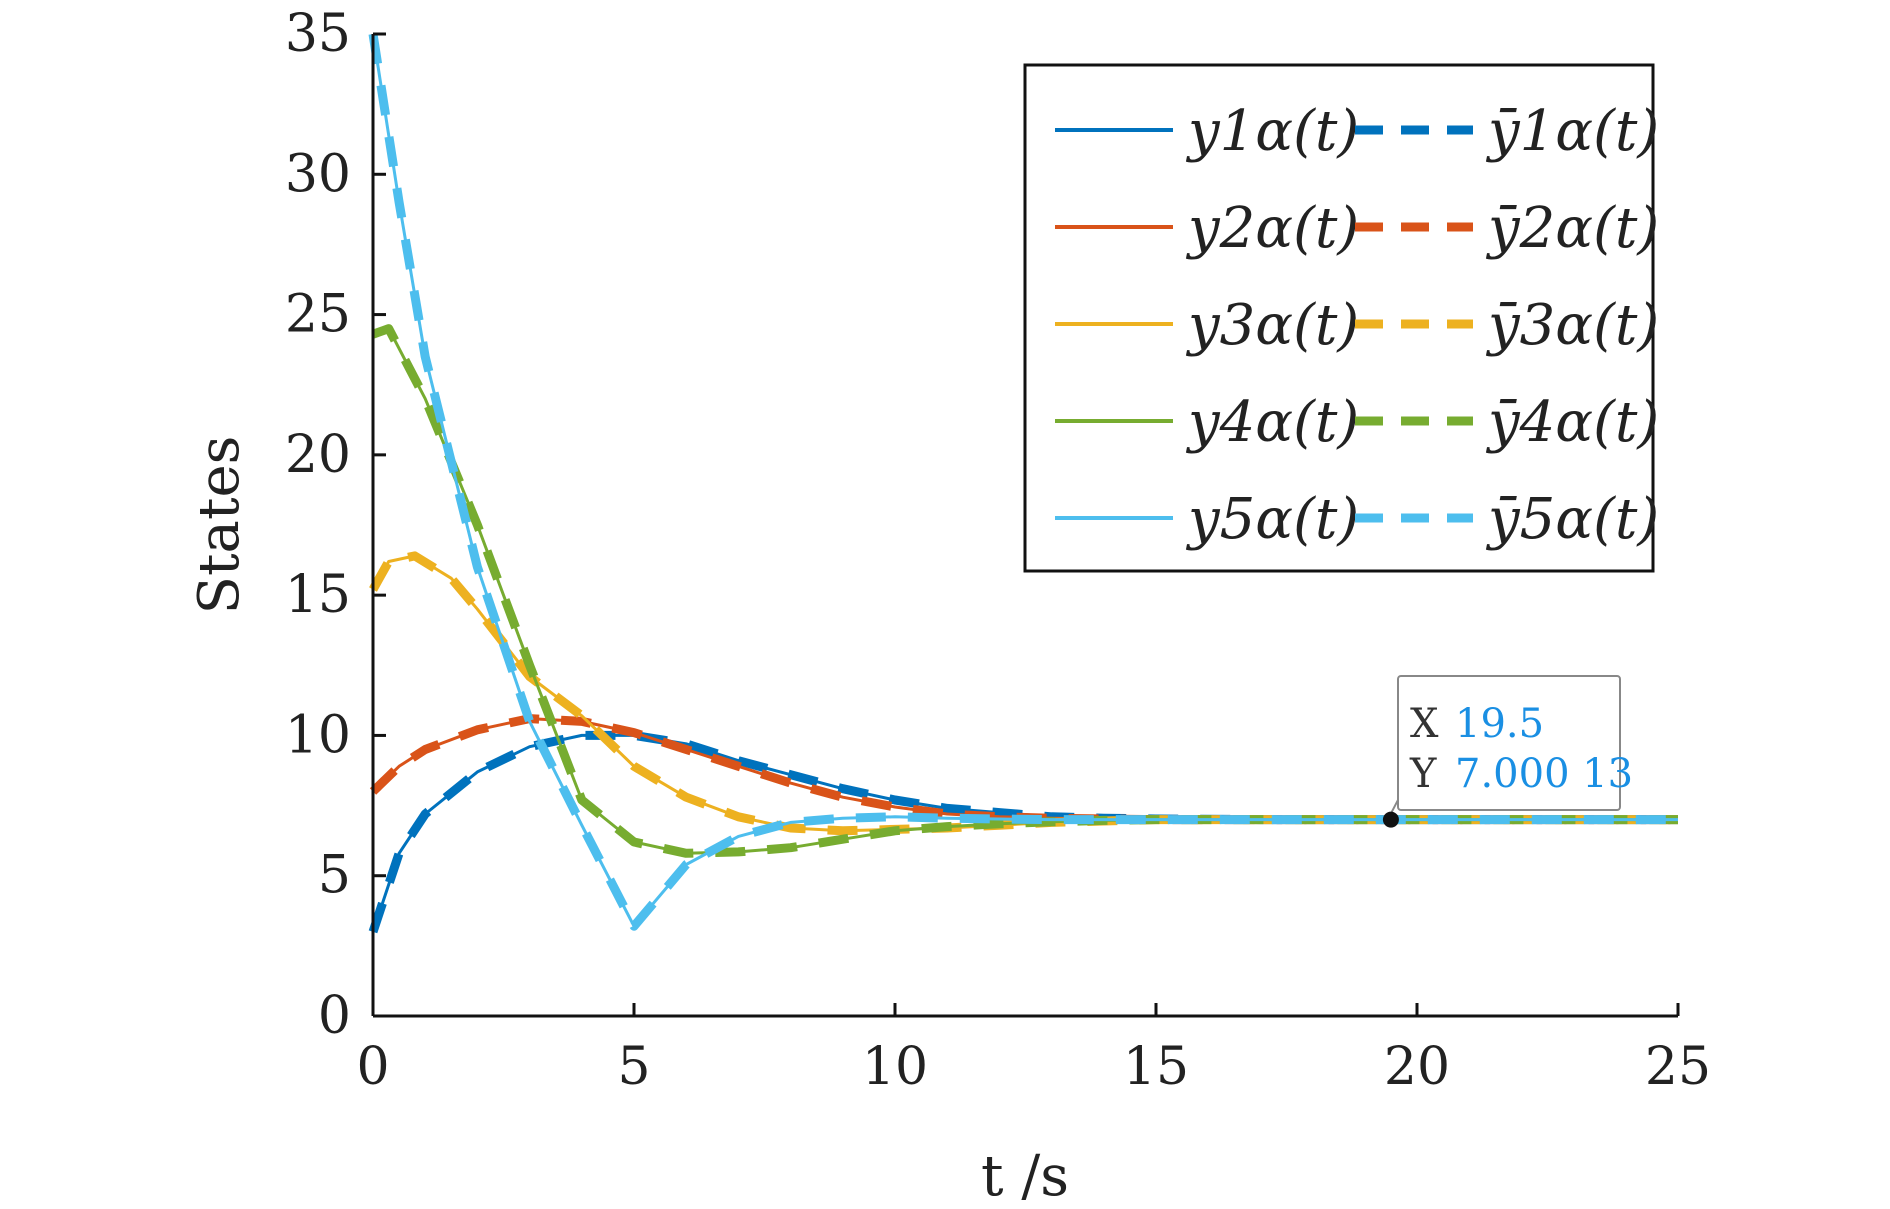  Describe the element at coordinates (318, 455) in the screenshot. I see `y-tick-label: 20` at that location.